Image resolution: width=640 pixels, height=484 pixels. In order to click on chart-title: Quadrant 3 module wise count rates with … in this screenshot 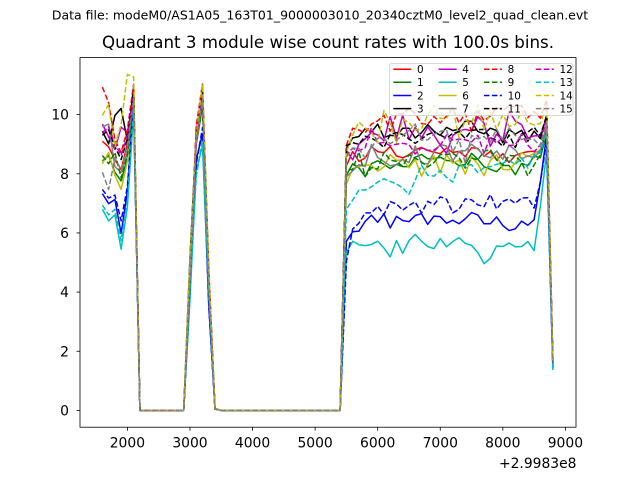, I will do `click(328, 42)`.